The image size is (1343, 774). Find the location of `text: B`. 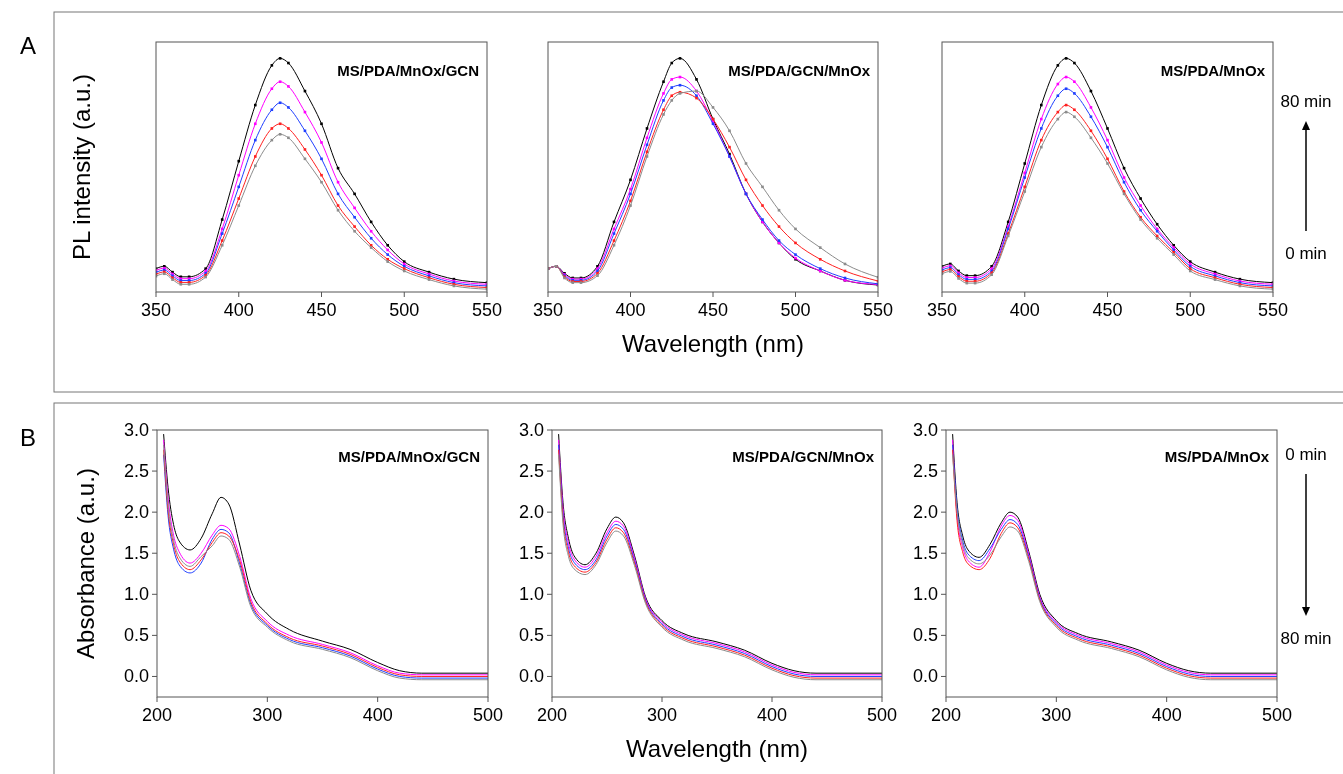

text: B is located at coordinates (28, 437).